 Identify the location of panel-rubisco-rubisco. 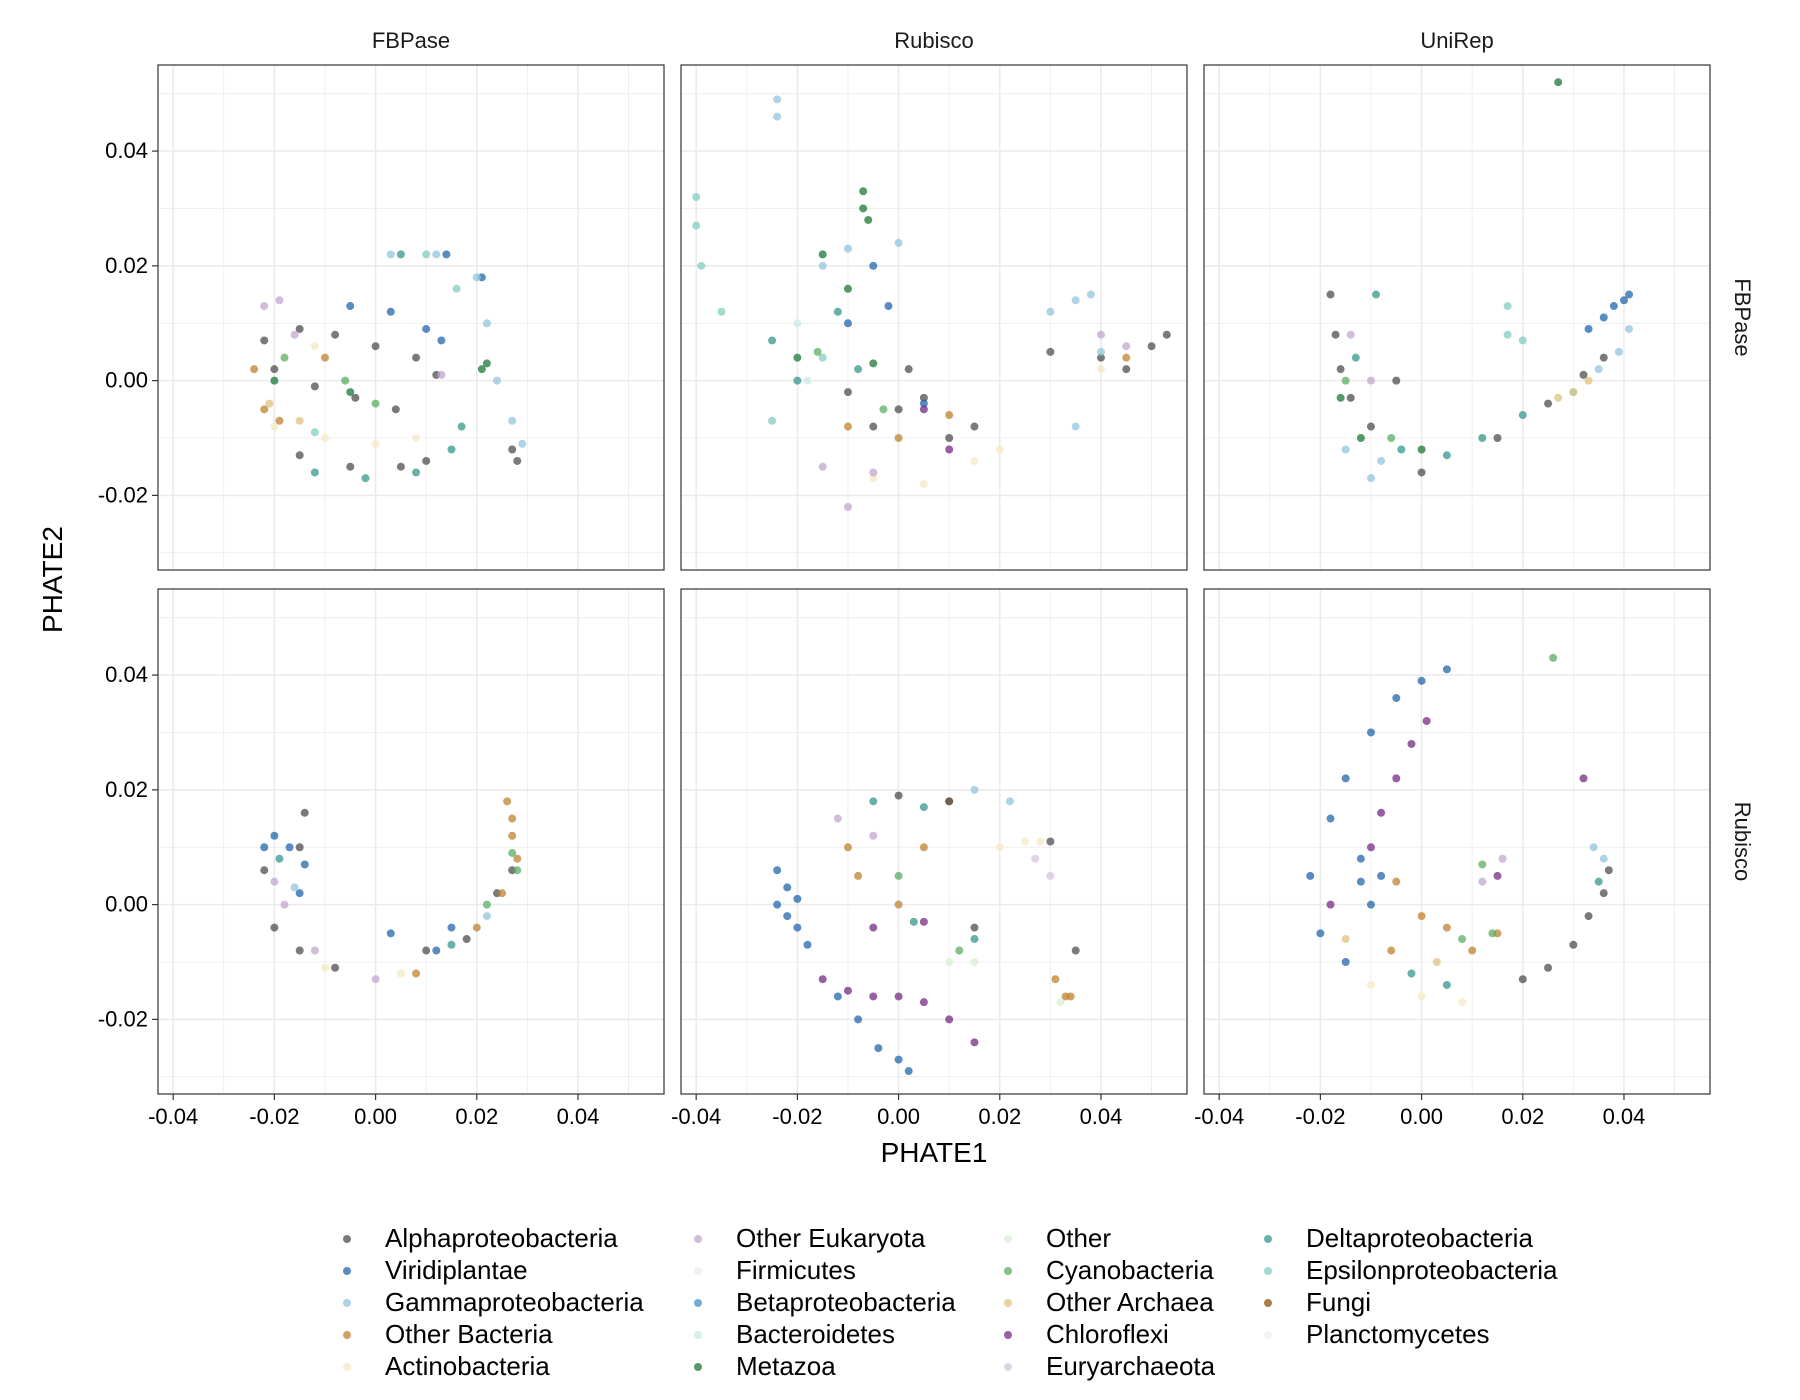
(934, 841).